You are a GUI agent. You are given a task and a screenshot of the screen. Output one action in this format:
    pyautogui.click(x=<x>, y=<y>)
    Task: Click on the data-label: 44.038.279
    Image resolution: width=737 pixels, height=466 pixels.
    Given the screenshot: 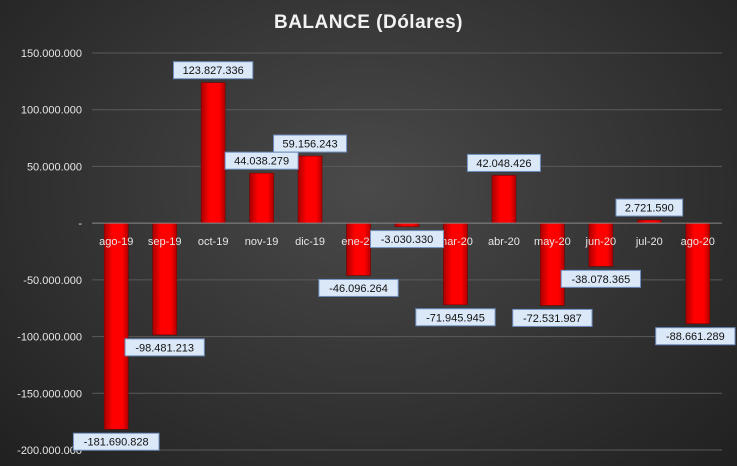 What is the action you would take?
    pyautogui.click(x=261, y=162)
    